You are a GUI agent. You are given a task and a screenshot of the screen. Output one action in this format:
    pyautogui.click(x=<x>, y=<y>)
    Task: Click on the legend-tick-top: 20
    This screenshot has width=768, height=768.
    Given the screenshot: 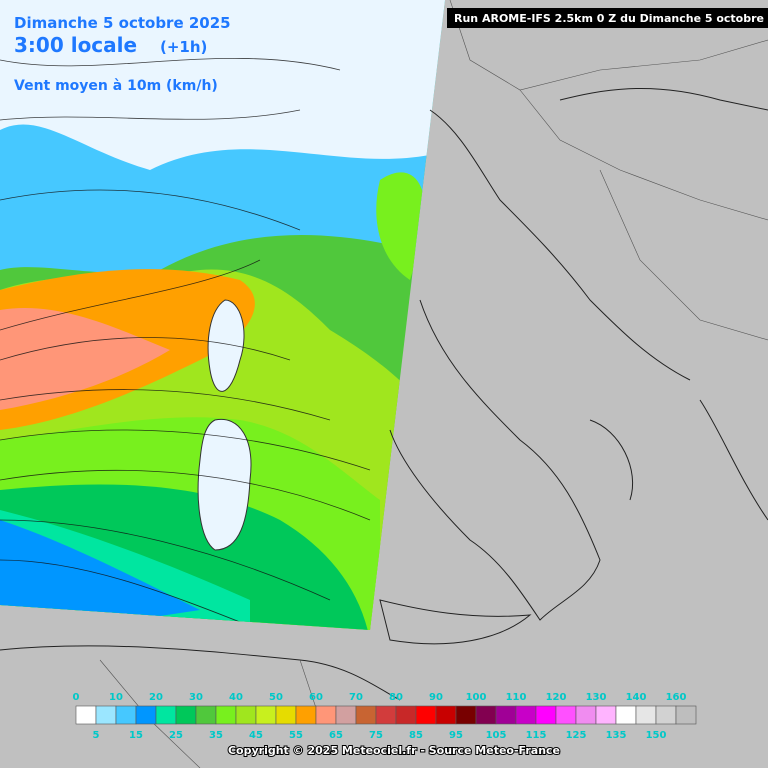 What is the action you would take?
    pyautogui.click(x=156, y=697)
    